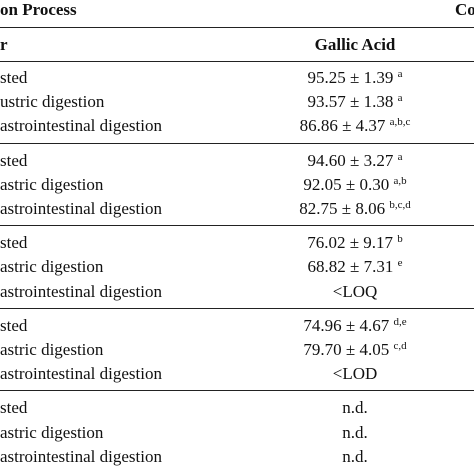  What do you see at coordinates (400, 239) in the screenshot?
I see `superscript: b` at bounding box center [400, 239].